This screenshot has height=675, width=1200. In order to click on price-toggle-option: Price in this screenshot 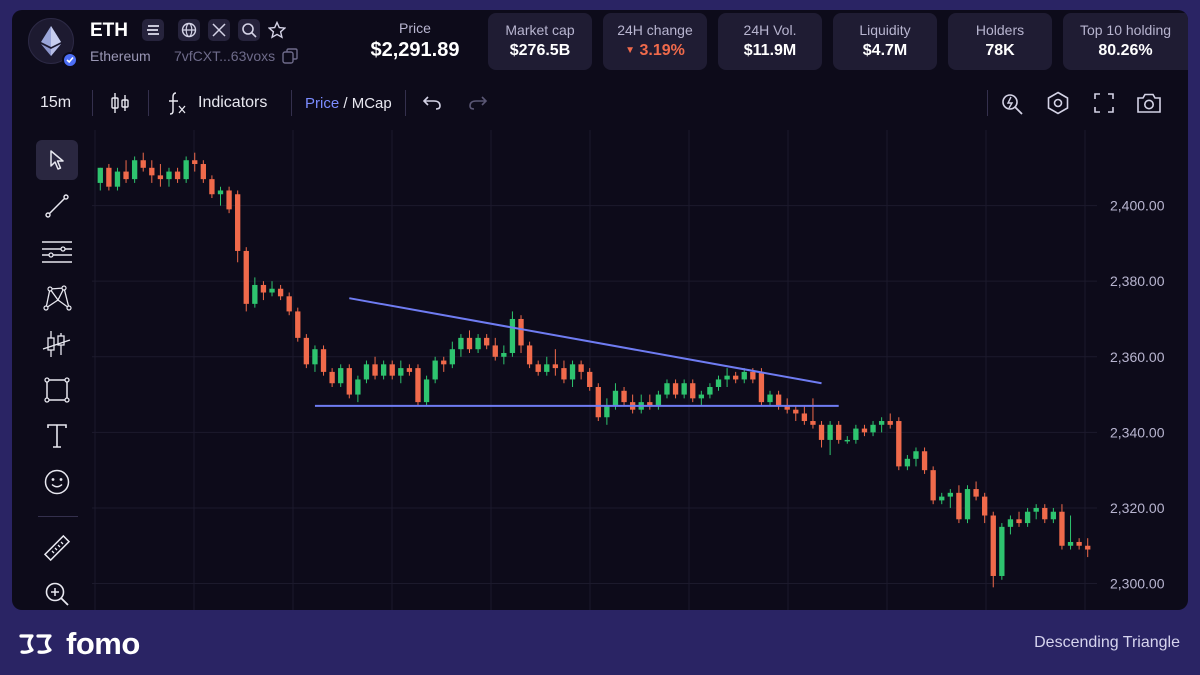, I will do `click(322, 103)`.